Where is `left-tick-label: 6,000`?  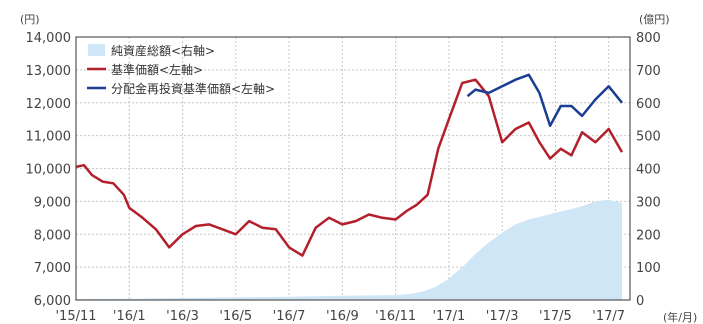 left-tick-label: 6,000 is located at coordinates (52, 301).